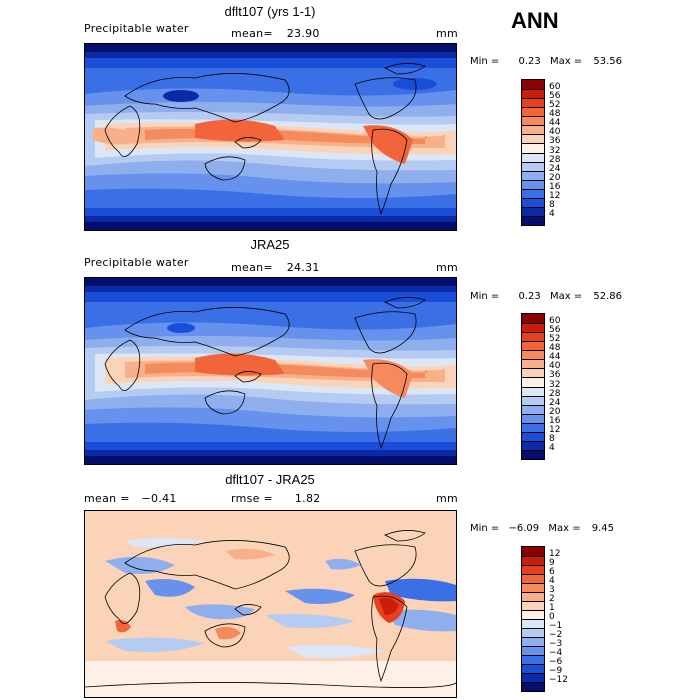 Image resolution: width=700 pixels, height=700 pixels. What do you see at coordinates (546, 296) in the screenshot?
I see `min-max-readout: Min = 0.23 Max = 52.86` at bounding box center [546, 296].